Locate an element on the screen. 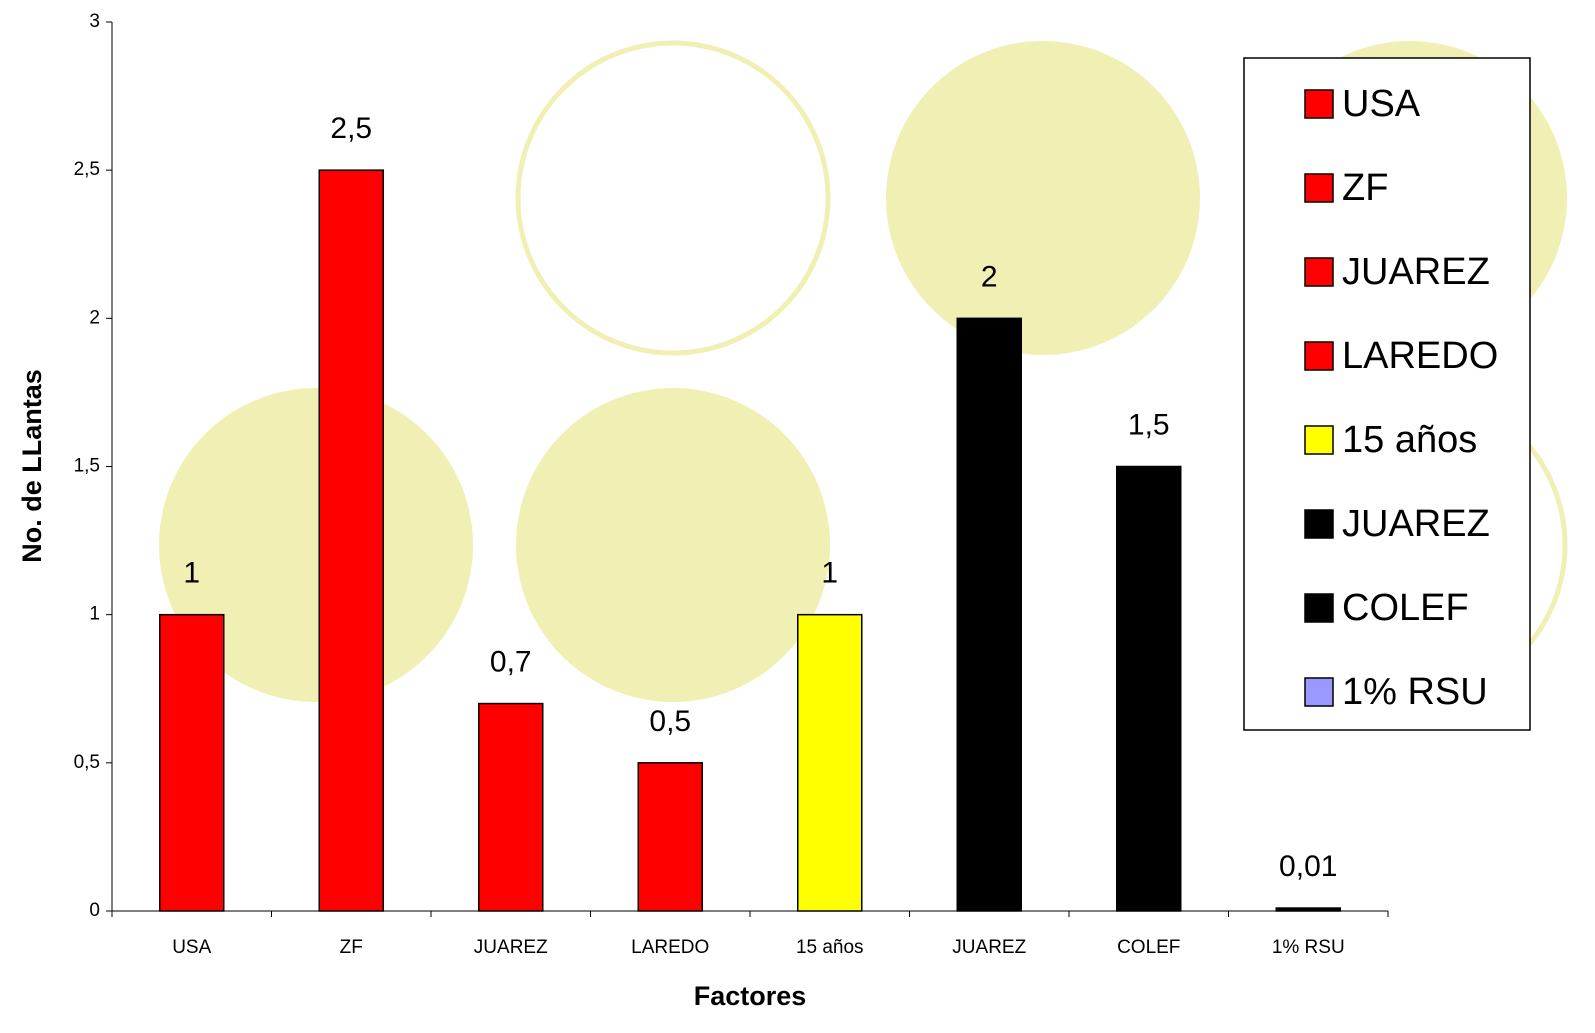 This screenshot has height=1033, width=1595. y-axis-title: No. de LLantas is located at coordinates (32, 466).